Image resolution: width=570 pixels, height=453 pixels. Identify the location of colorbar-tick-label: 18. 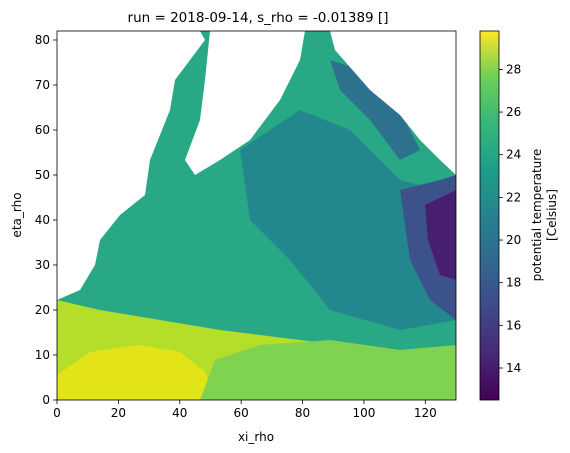
(513, 283).